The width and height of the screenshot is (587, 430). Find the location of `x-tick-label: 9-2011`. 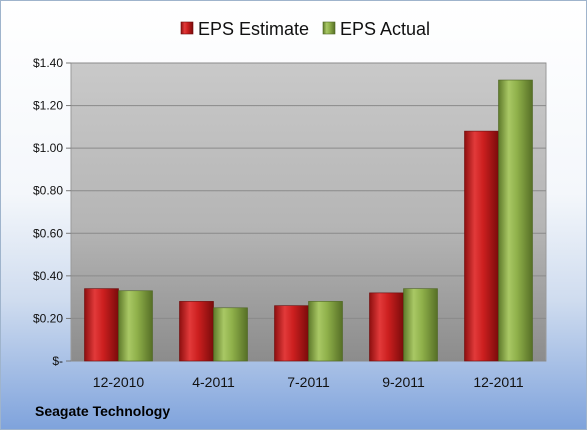

x-tick-label: 9-2011 is located at coordinates (403, 382).